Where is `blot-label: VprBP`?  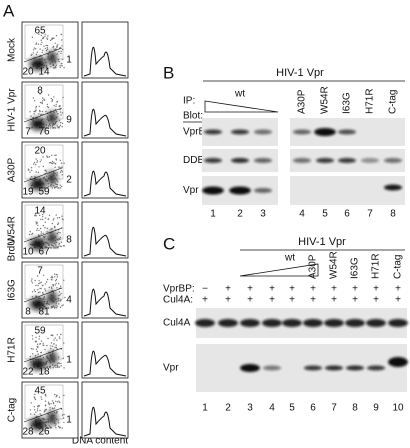
blot-label: VprBP is located at coordinates (197, 132).